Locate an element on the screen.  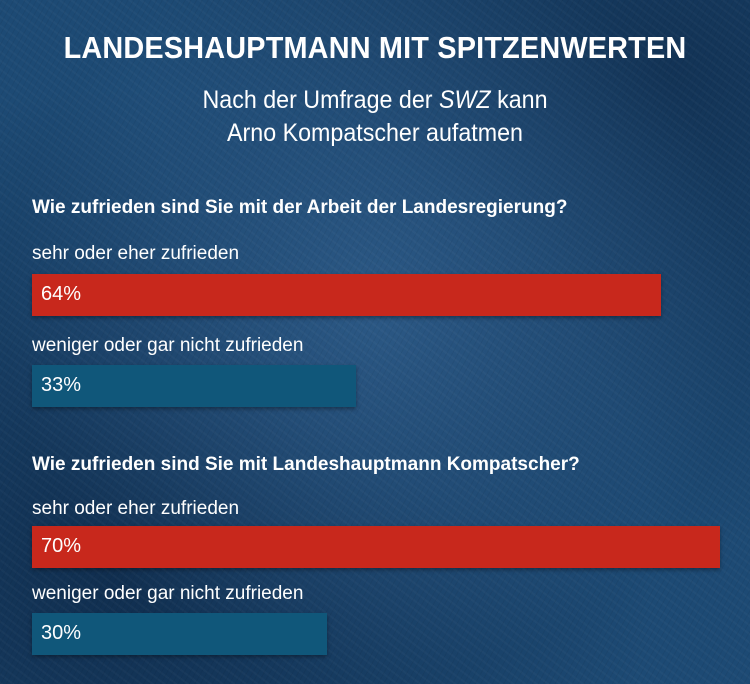
question-2-bar-negative: 30% is located at coordinates (179, 634).